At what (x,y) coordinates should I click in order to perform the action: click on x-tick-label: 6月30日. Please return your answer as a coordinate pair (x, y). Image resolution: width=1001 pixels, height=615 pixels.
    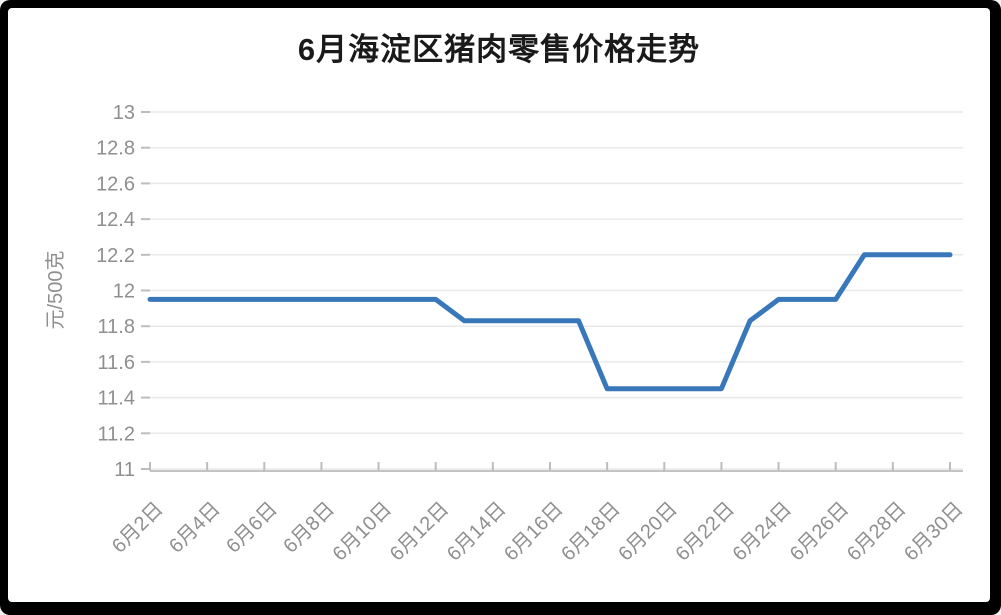
    Looking at the image, I should click on (933, 531).